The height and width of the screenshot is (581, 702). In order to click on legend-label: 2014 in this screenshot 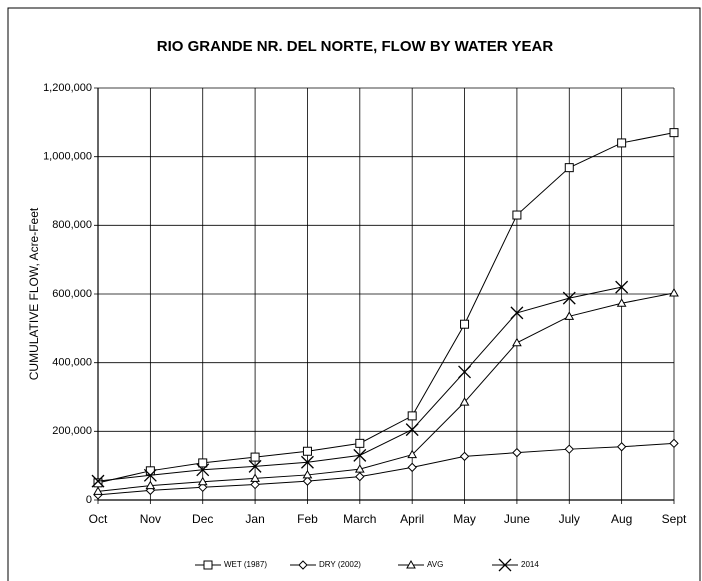, I will do `click(530, 564)`.